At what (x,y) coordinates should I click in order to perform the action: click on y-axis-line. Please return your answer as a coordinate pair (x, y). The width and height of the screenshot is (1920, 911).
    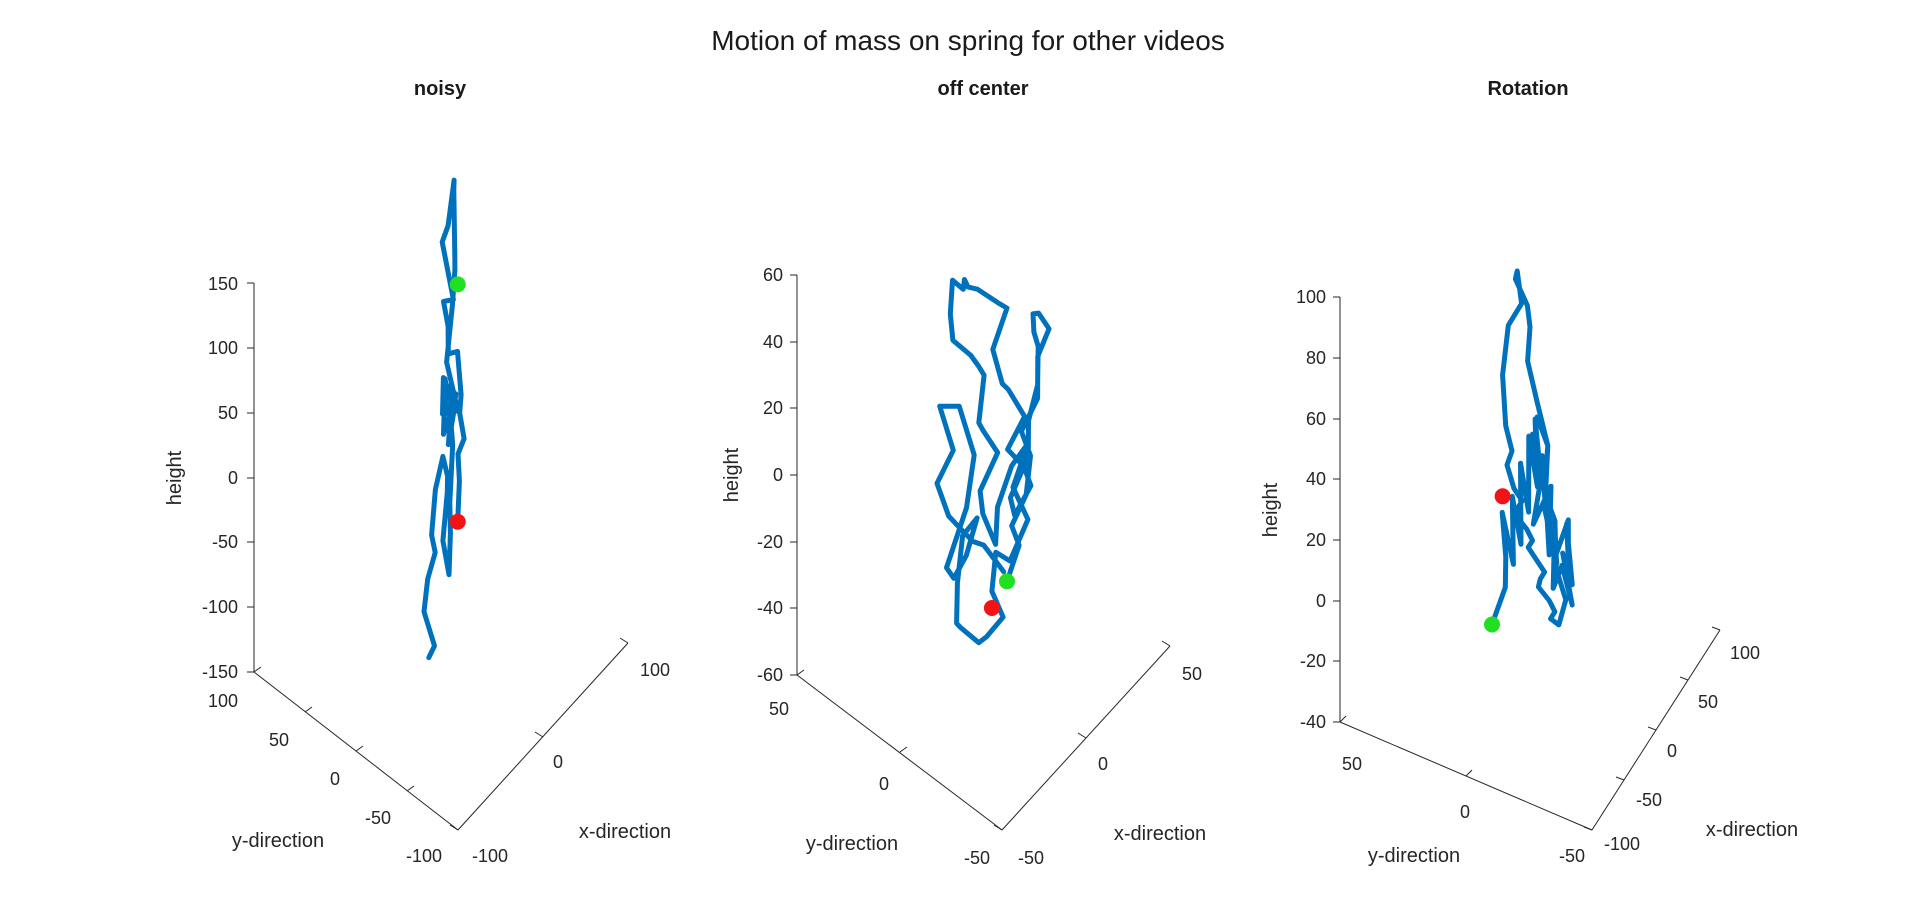
    Looking at the image, I should click on (899, 752).